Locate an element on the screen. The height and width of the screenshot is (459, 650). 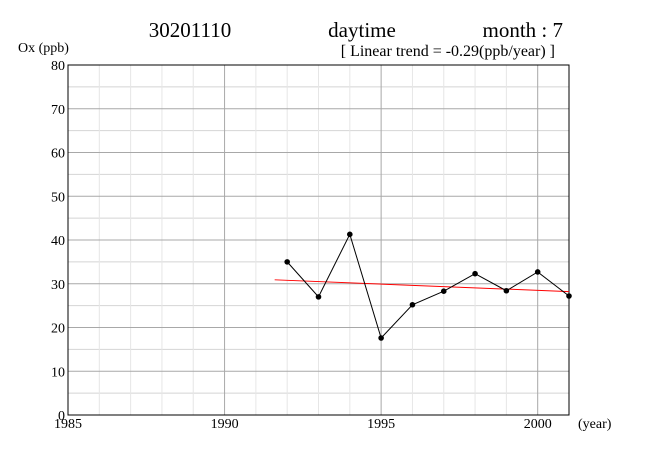
x-tick-label: 2000 is located at coordinates (538, 424).